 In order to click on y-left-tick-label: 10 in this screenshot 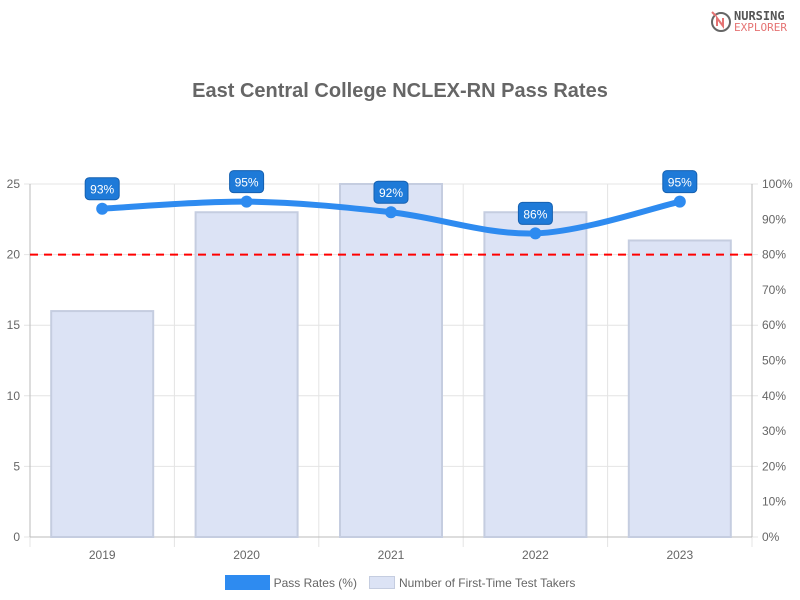, I will do `click(14, 396)`.